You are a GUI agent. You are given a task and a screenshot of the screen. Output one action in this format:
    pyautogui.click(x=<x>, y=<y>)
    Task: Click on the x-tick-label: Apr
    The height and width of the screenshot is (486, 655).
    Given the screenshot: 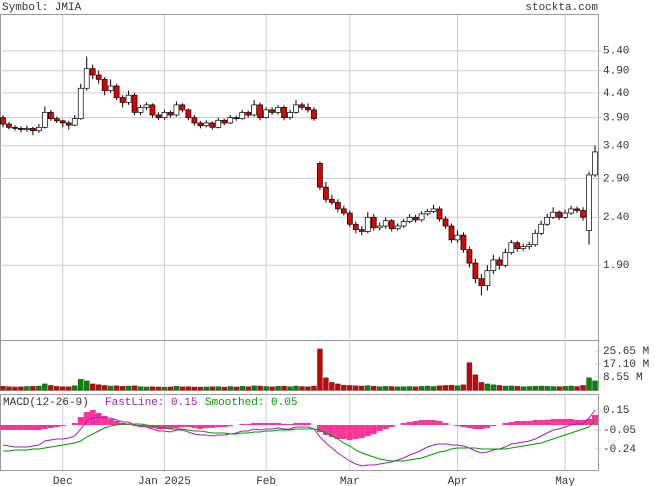 What is the action you would take?
    pyautogui.click(x=458, y=481)
    